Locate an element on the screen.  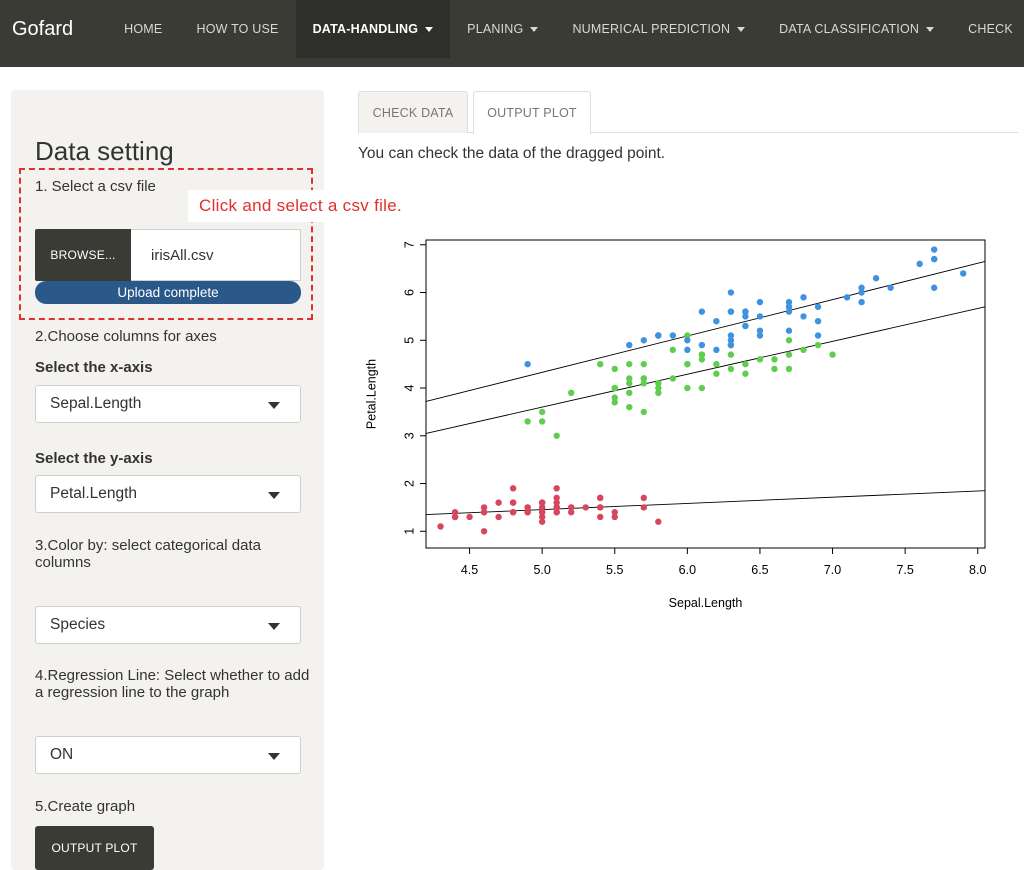
output-plot-button: OUTPUT PLOT is located at coordinates (94, 848).